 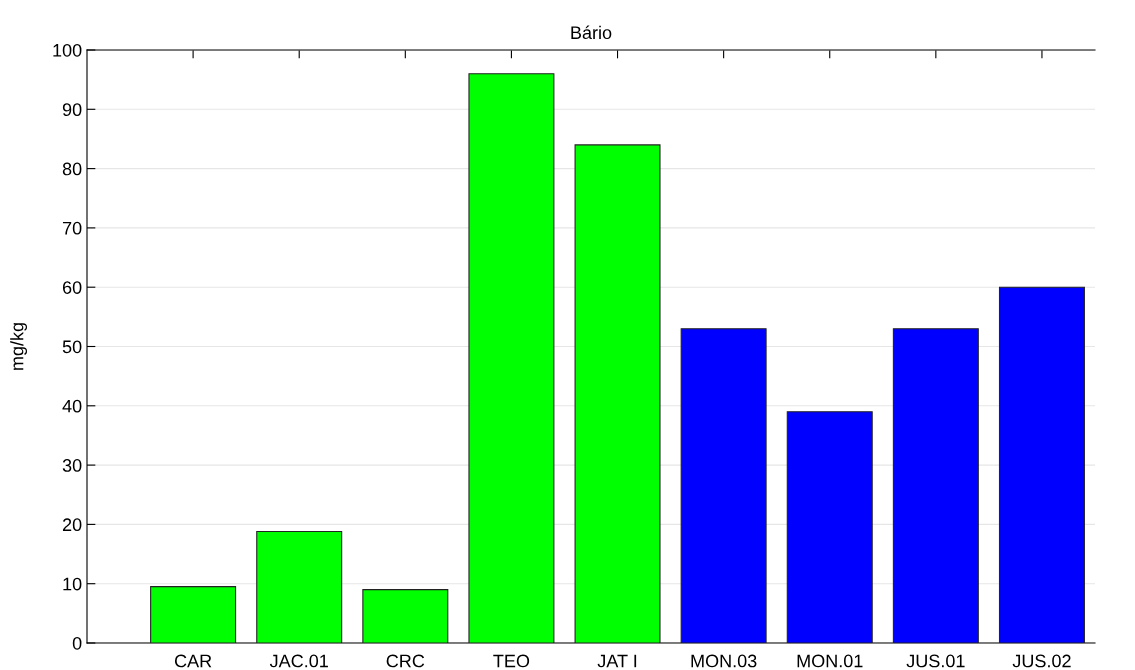 What do you see at coordinates (72, 169) in the screenshot?
I see `y-tick-label: 80` at bounding box center [72, 169].